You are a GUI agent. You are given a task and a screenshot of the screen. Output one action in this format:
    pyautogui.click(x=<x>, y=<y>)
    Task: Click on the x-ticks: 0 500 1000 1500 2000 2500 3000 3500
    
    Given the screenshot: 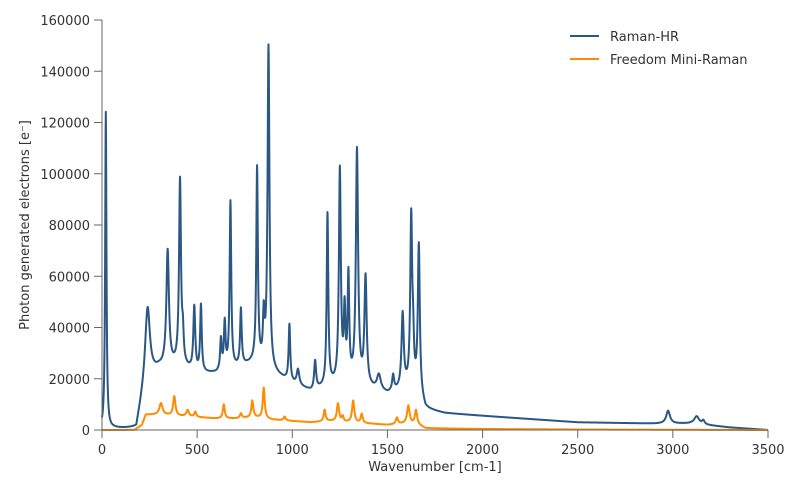 What is the action you would take?
    pyautogui.click(x=441, y=444)
    